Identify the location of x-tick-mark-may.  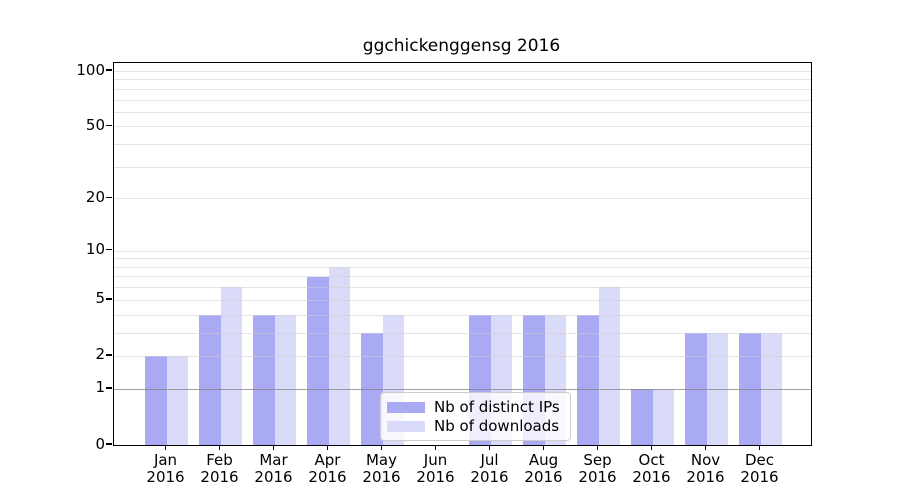
(381, 447).